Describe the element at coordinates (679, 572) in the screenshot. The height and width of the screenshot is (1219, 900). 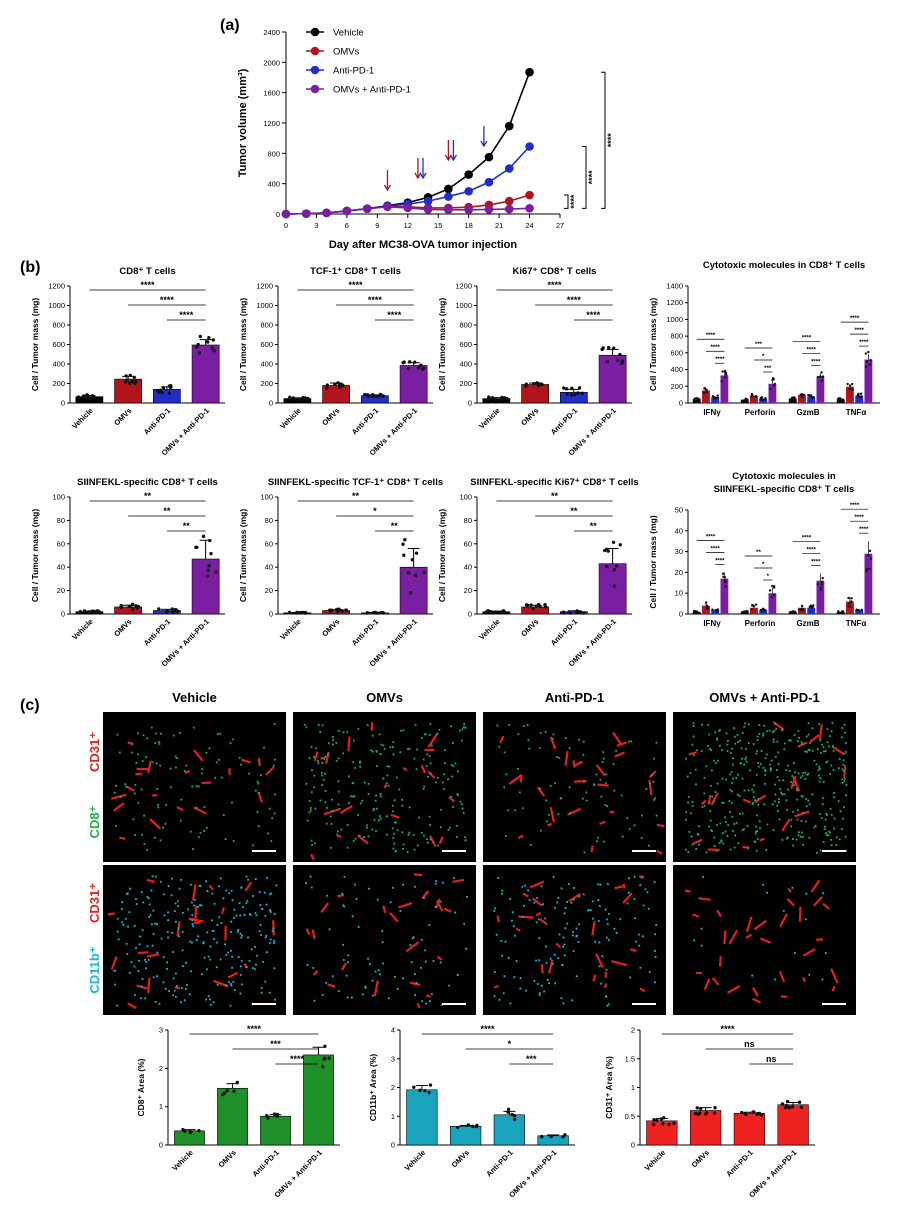
I see `y-tick-label: 20` at that location.